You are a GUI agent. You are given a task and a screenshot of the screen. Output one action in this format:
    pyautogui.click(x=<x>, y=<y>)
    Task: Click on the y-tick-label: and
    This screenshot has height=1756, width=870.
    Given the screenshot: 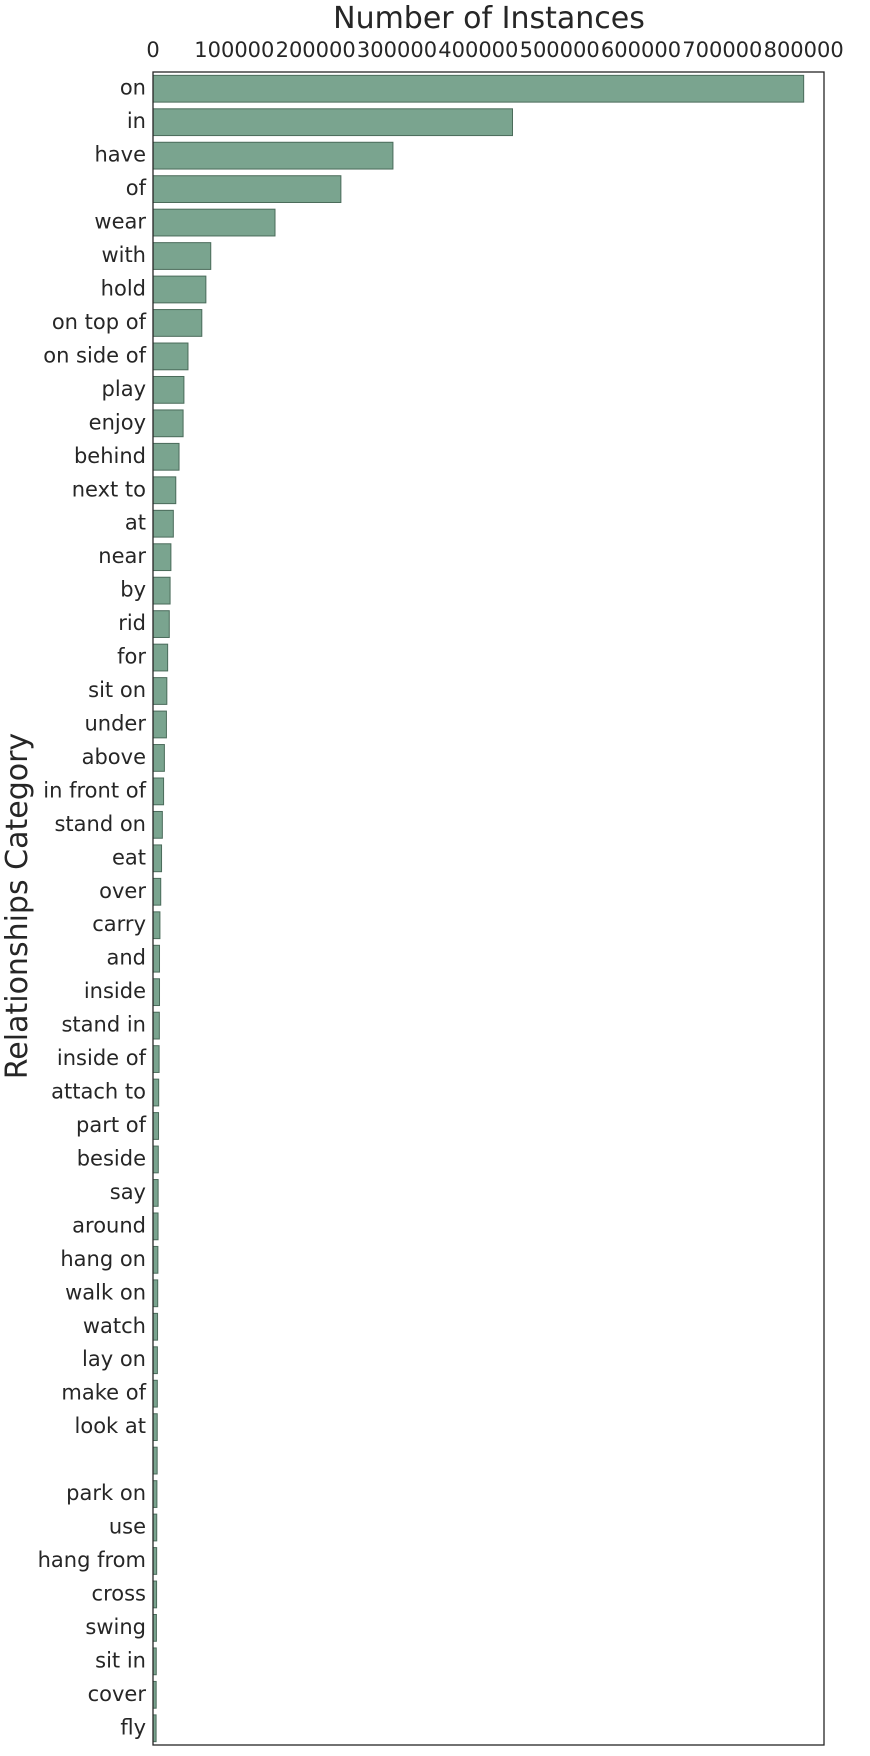 What is the action you would take?
    pyautogui.click(x=126, y=958)
    